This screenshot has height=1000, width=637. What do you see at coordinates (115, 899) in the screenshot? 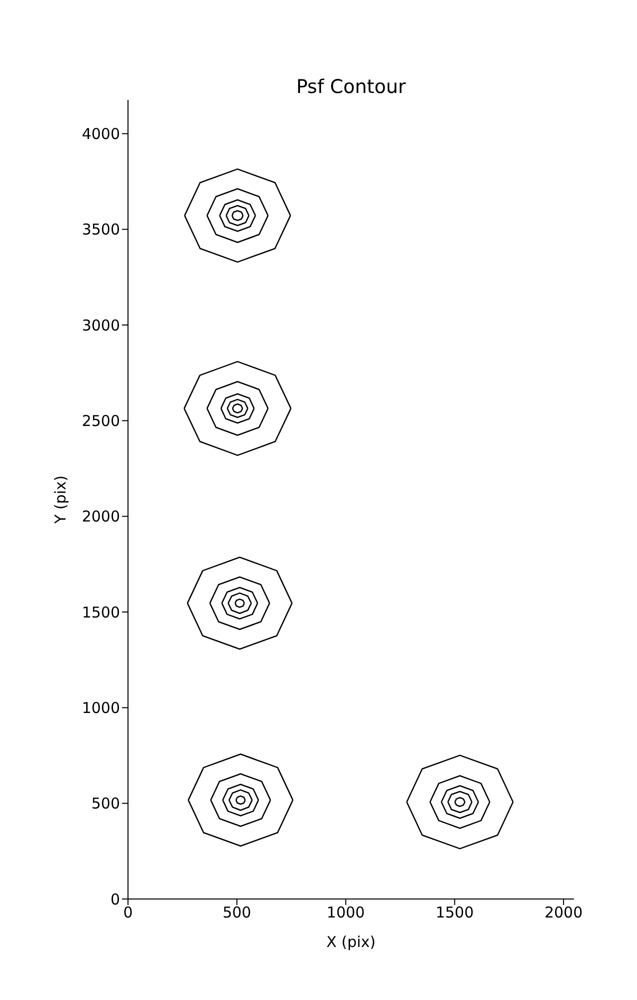
I see `y-tick-label: 0` at bounding box center [115, 899].